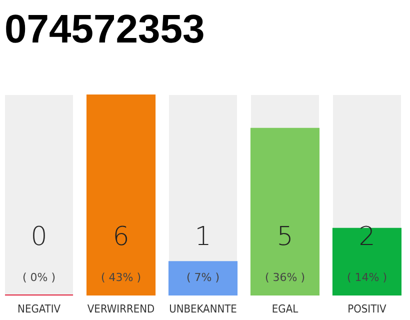 This screenshot has height=320, width=410. Describe the element at coordinates (285, 309) in the screenshot. I see `x-tick-label: EGAL` at that location.